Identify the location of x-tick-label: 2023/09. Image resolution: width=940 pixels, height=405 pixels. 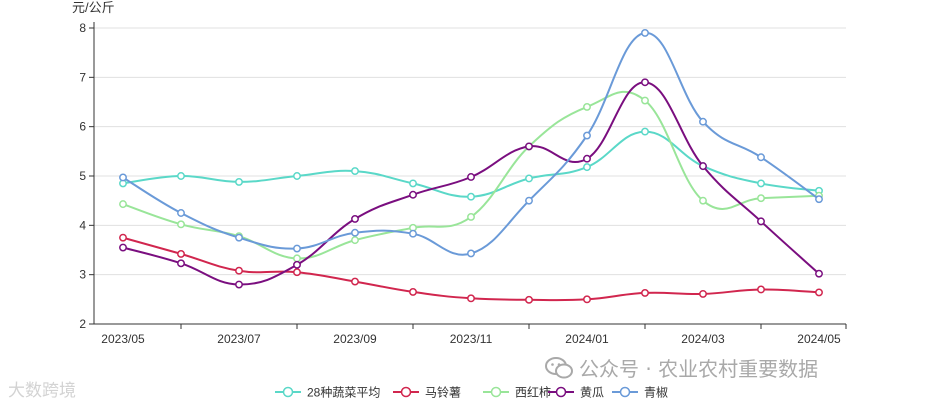
(355, 339).